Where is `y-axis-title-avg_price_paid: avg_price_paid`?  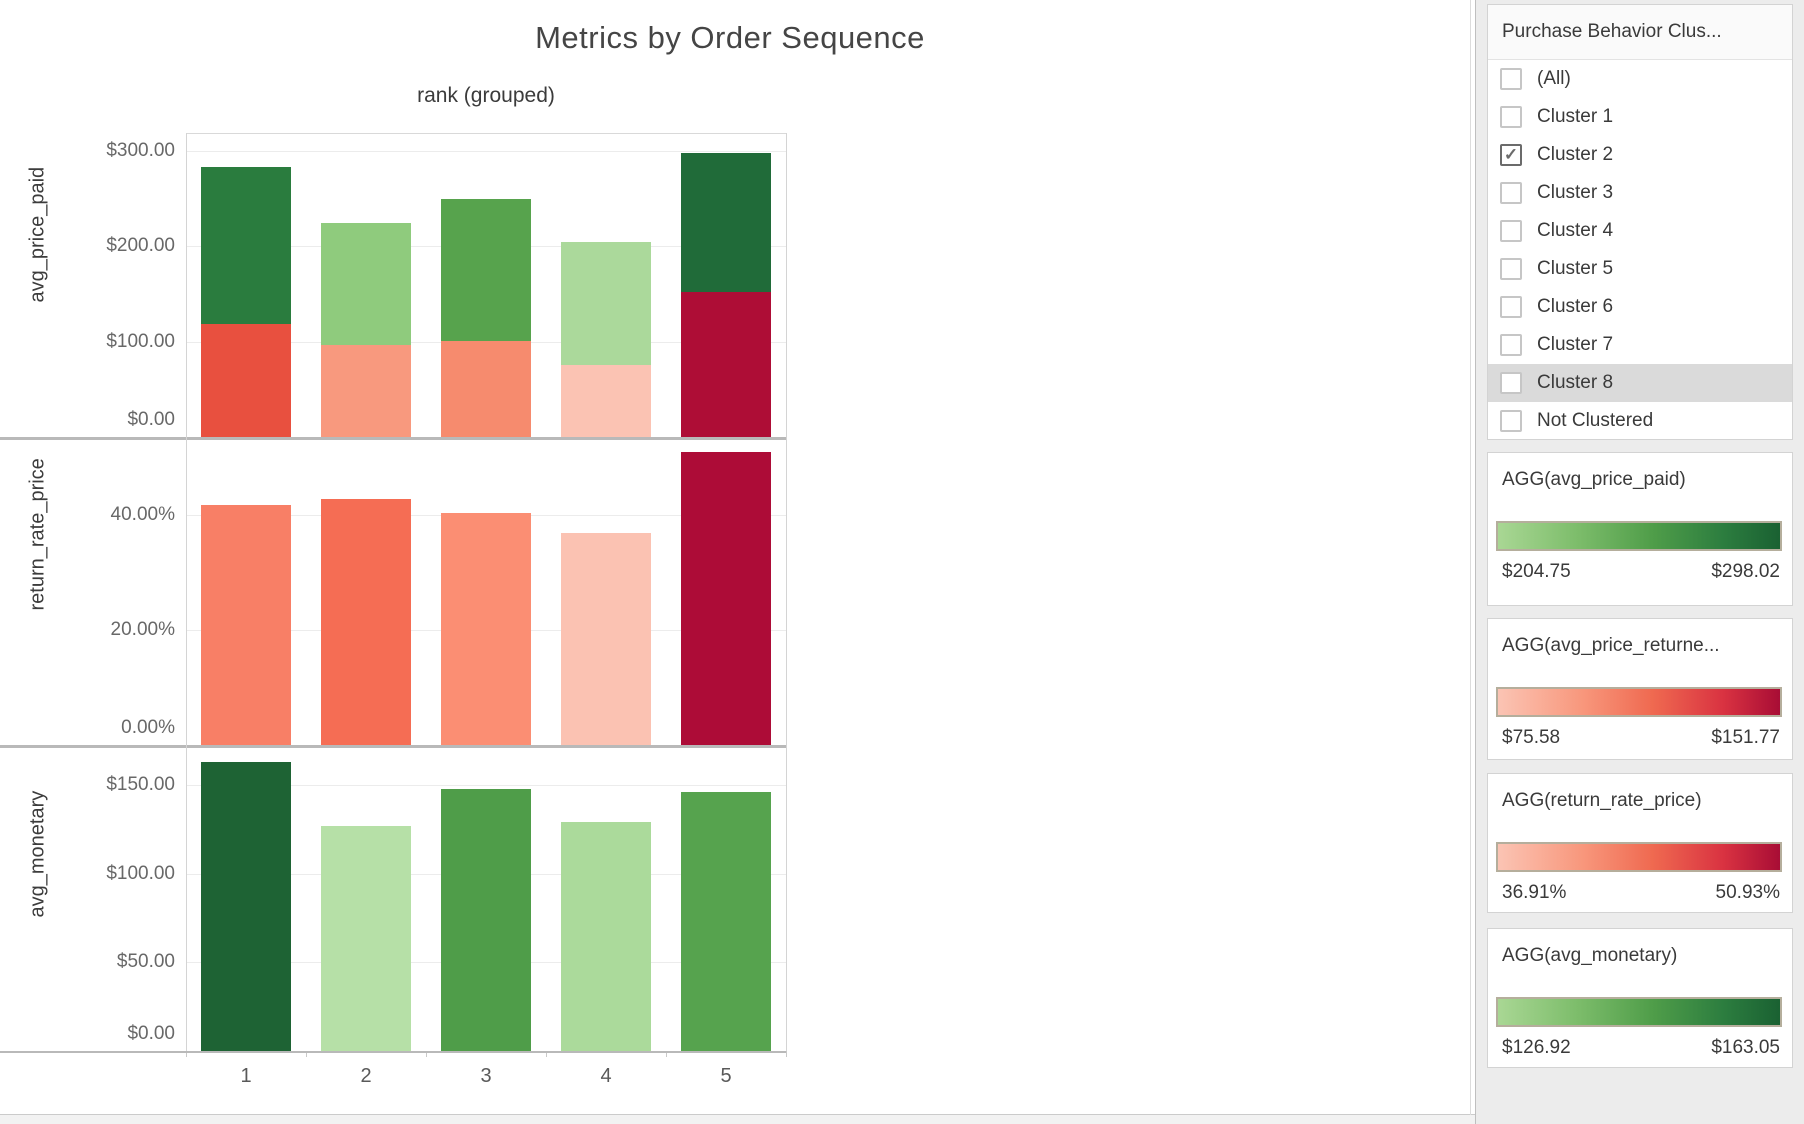 y-axis-title-avg_price_paid: avg_price_paid is located at coordinates (37, 234).